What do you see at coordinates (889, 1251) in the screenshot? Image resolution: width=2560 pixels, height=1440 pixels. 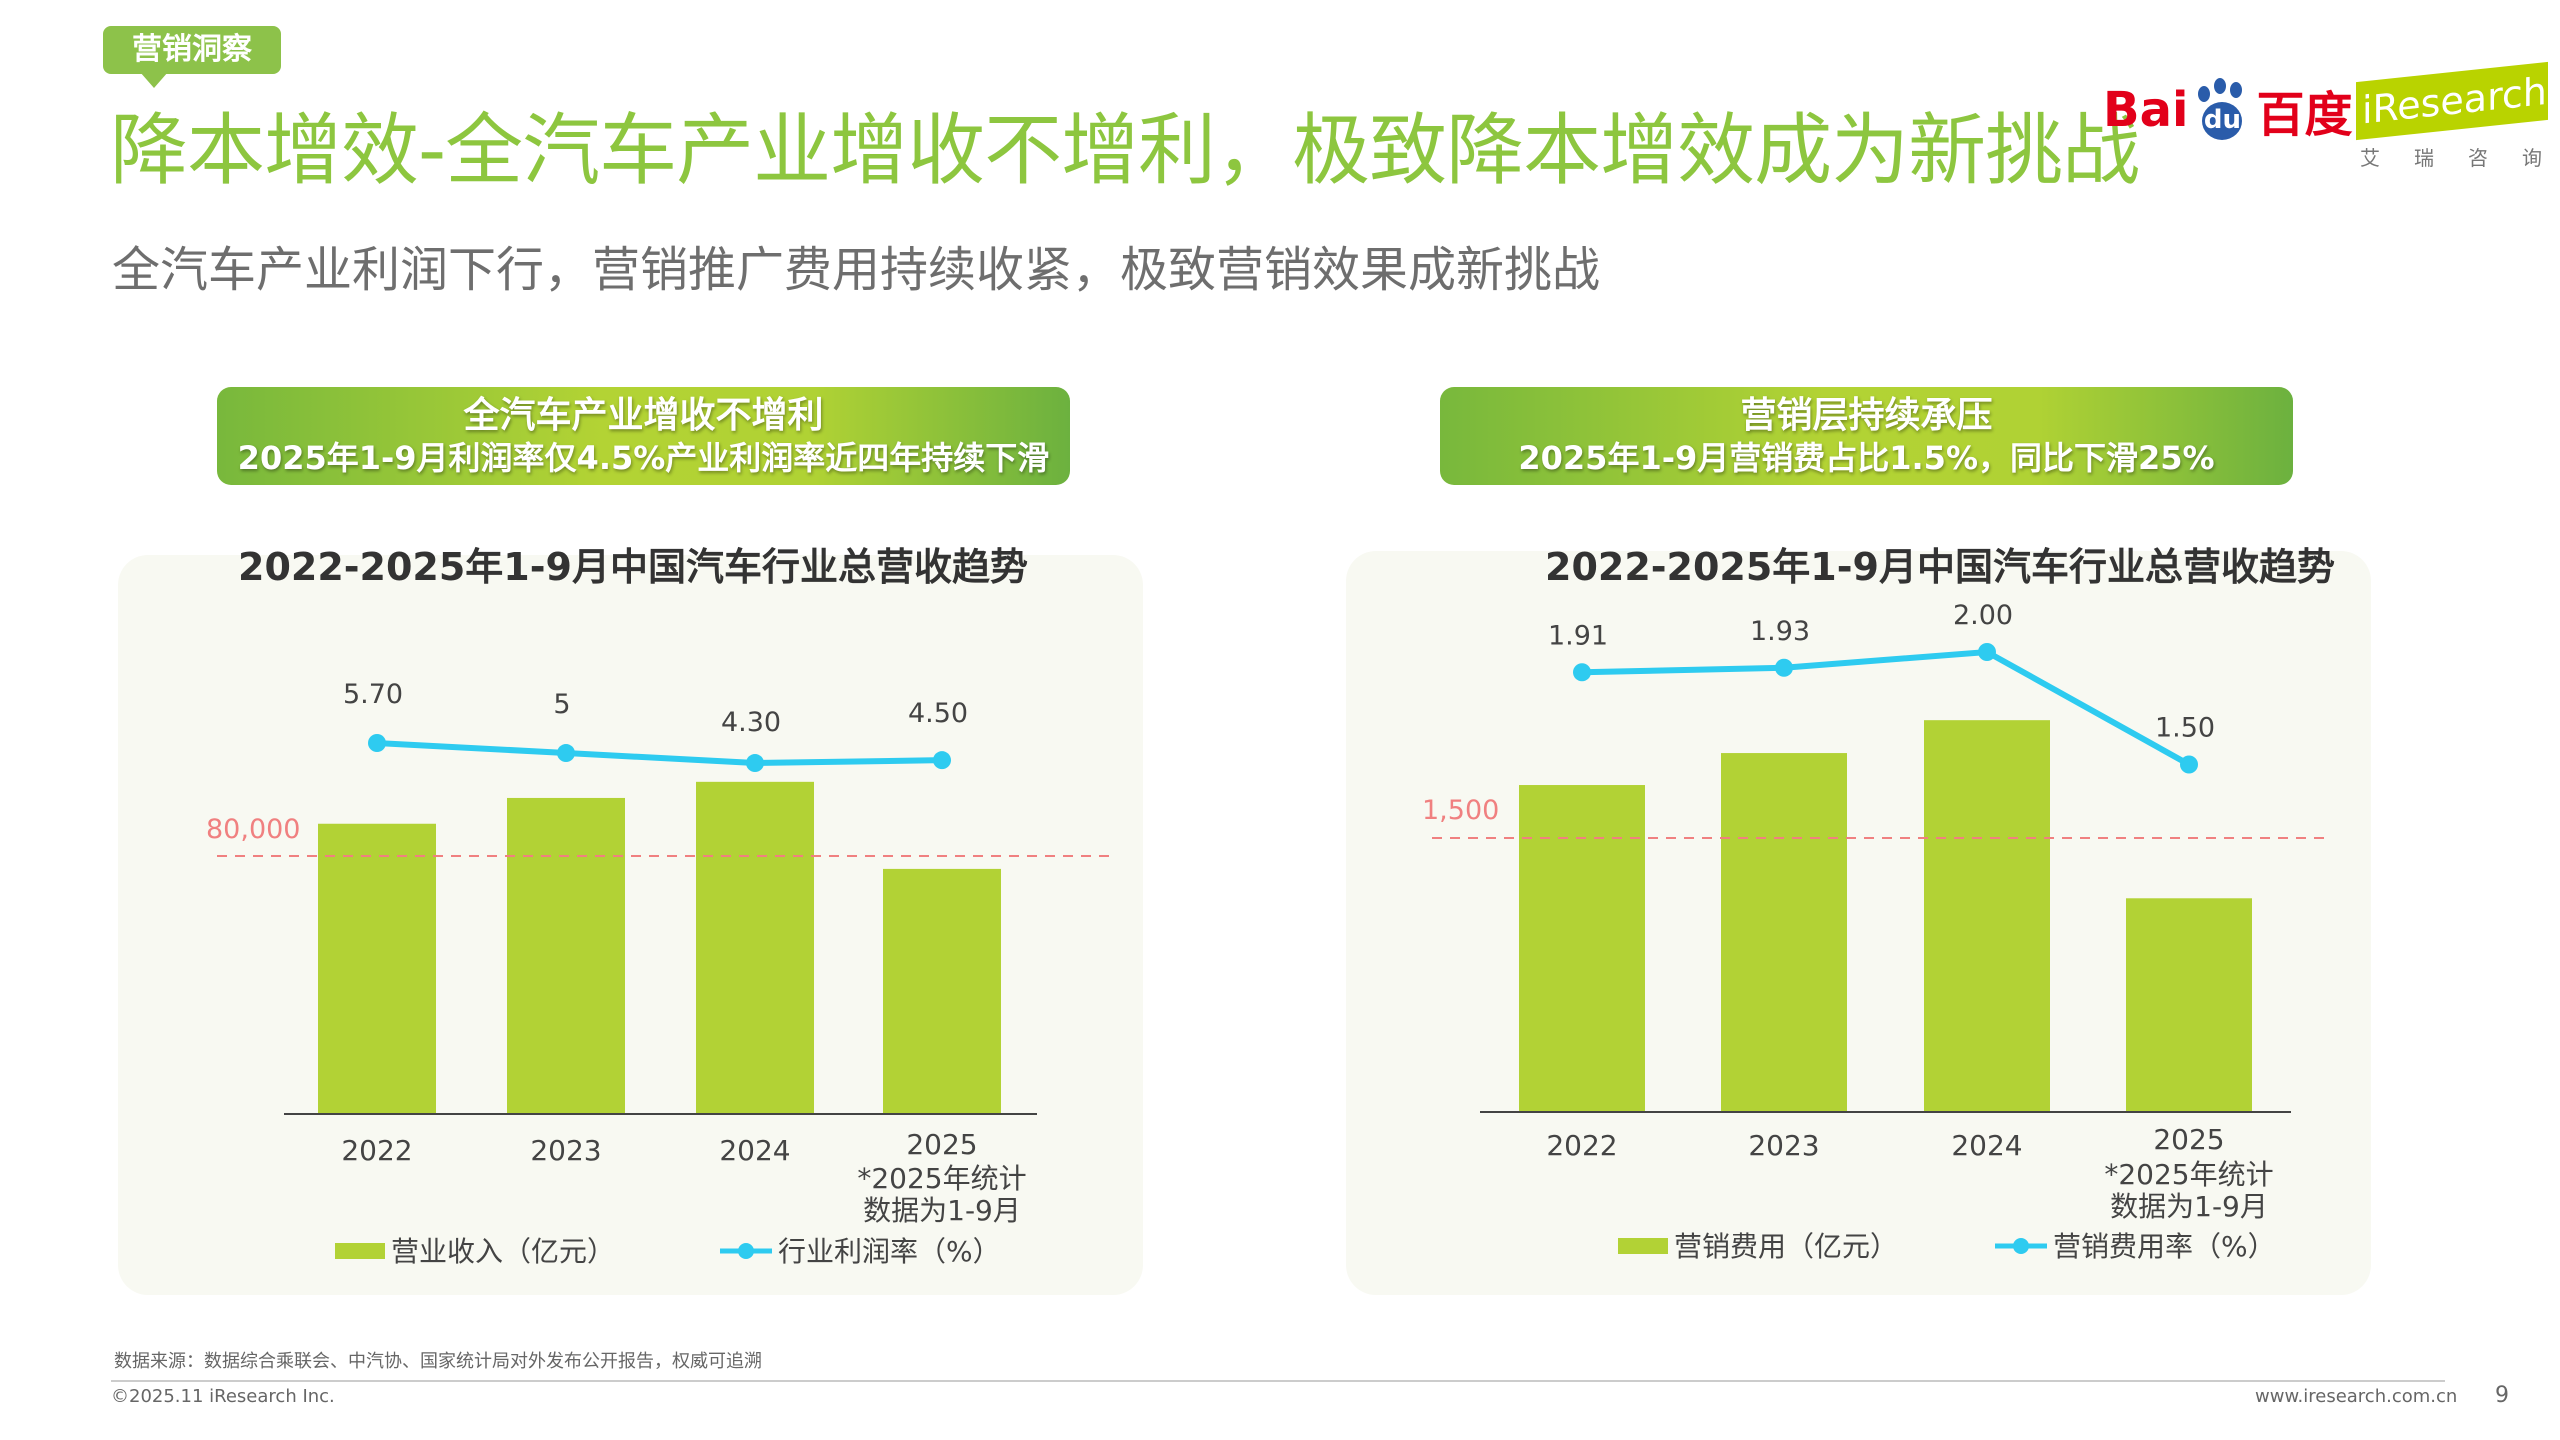 I see `legend-line-label: 行业利润率（%）` at bounding box center [889, 1251].